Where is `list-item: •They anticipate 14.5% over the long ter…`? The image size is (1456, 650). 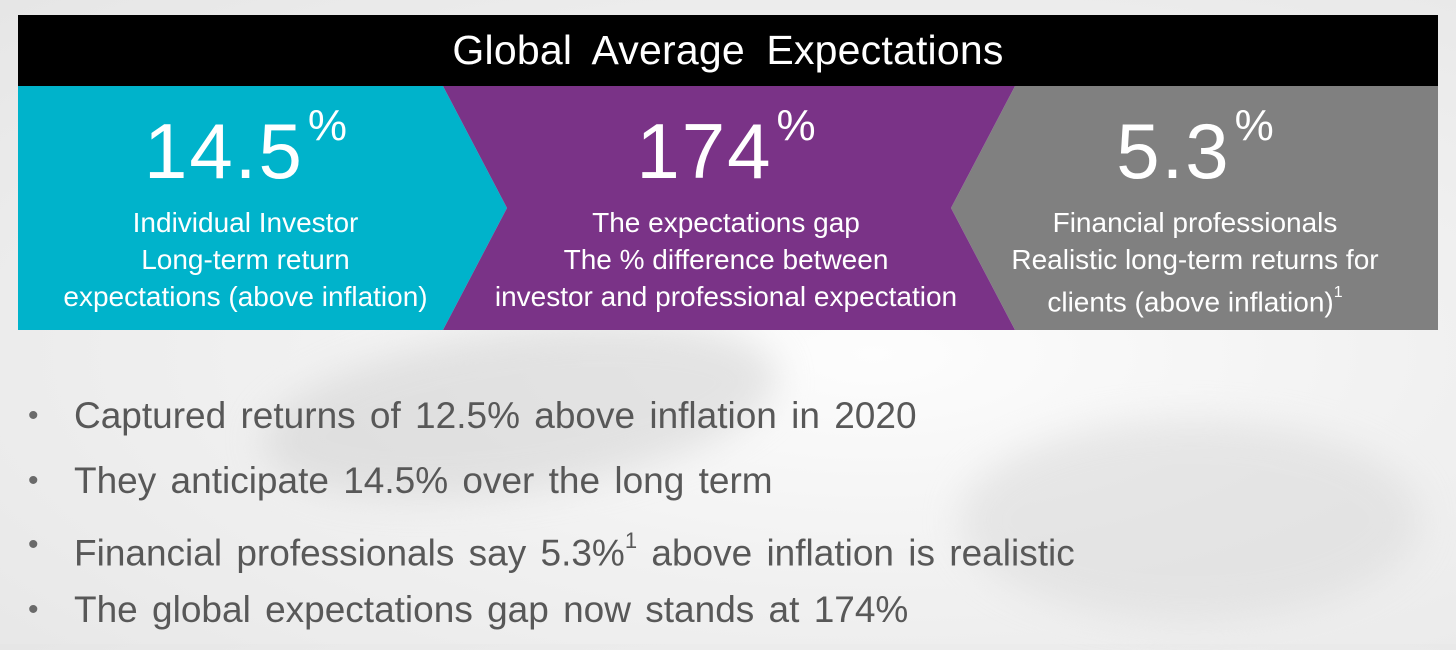 list-item: •They anticipate 14.5% over the long ter… is located at coordinates (551, 489).